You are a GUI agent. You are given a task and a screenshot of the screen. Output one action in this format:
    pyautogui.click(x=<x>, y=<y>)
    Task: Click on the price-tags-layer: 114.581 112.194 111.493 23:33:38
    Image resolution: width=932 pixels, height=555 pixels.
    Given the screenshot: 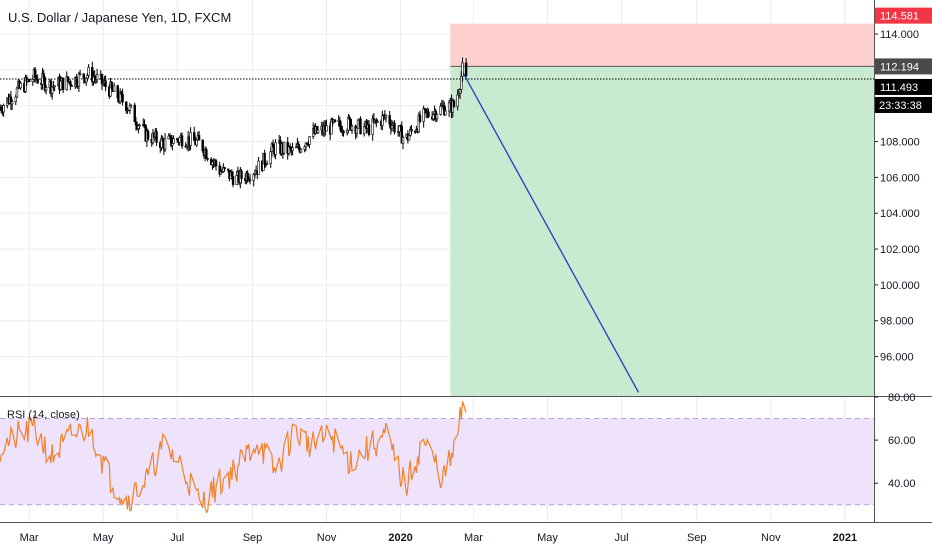 What is the action you would take?
    pyautogui.click(x=903, y=60)
    